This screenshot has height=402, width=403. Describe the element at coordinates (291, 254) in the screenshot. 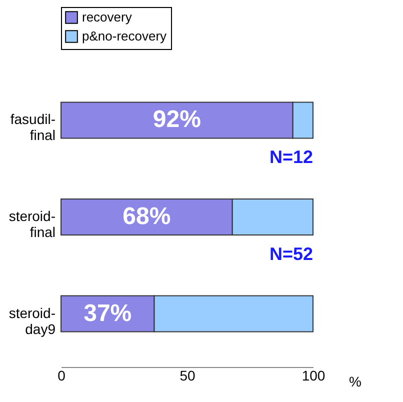

I see `annotation: N=52` at that location.